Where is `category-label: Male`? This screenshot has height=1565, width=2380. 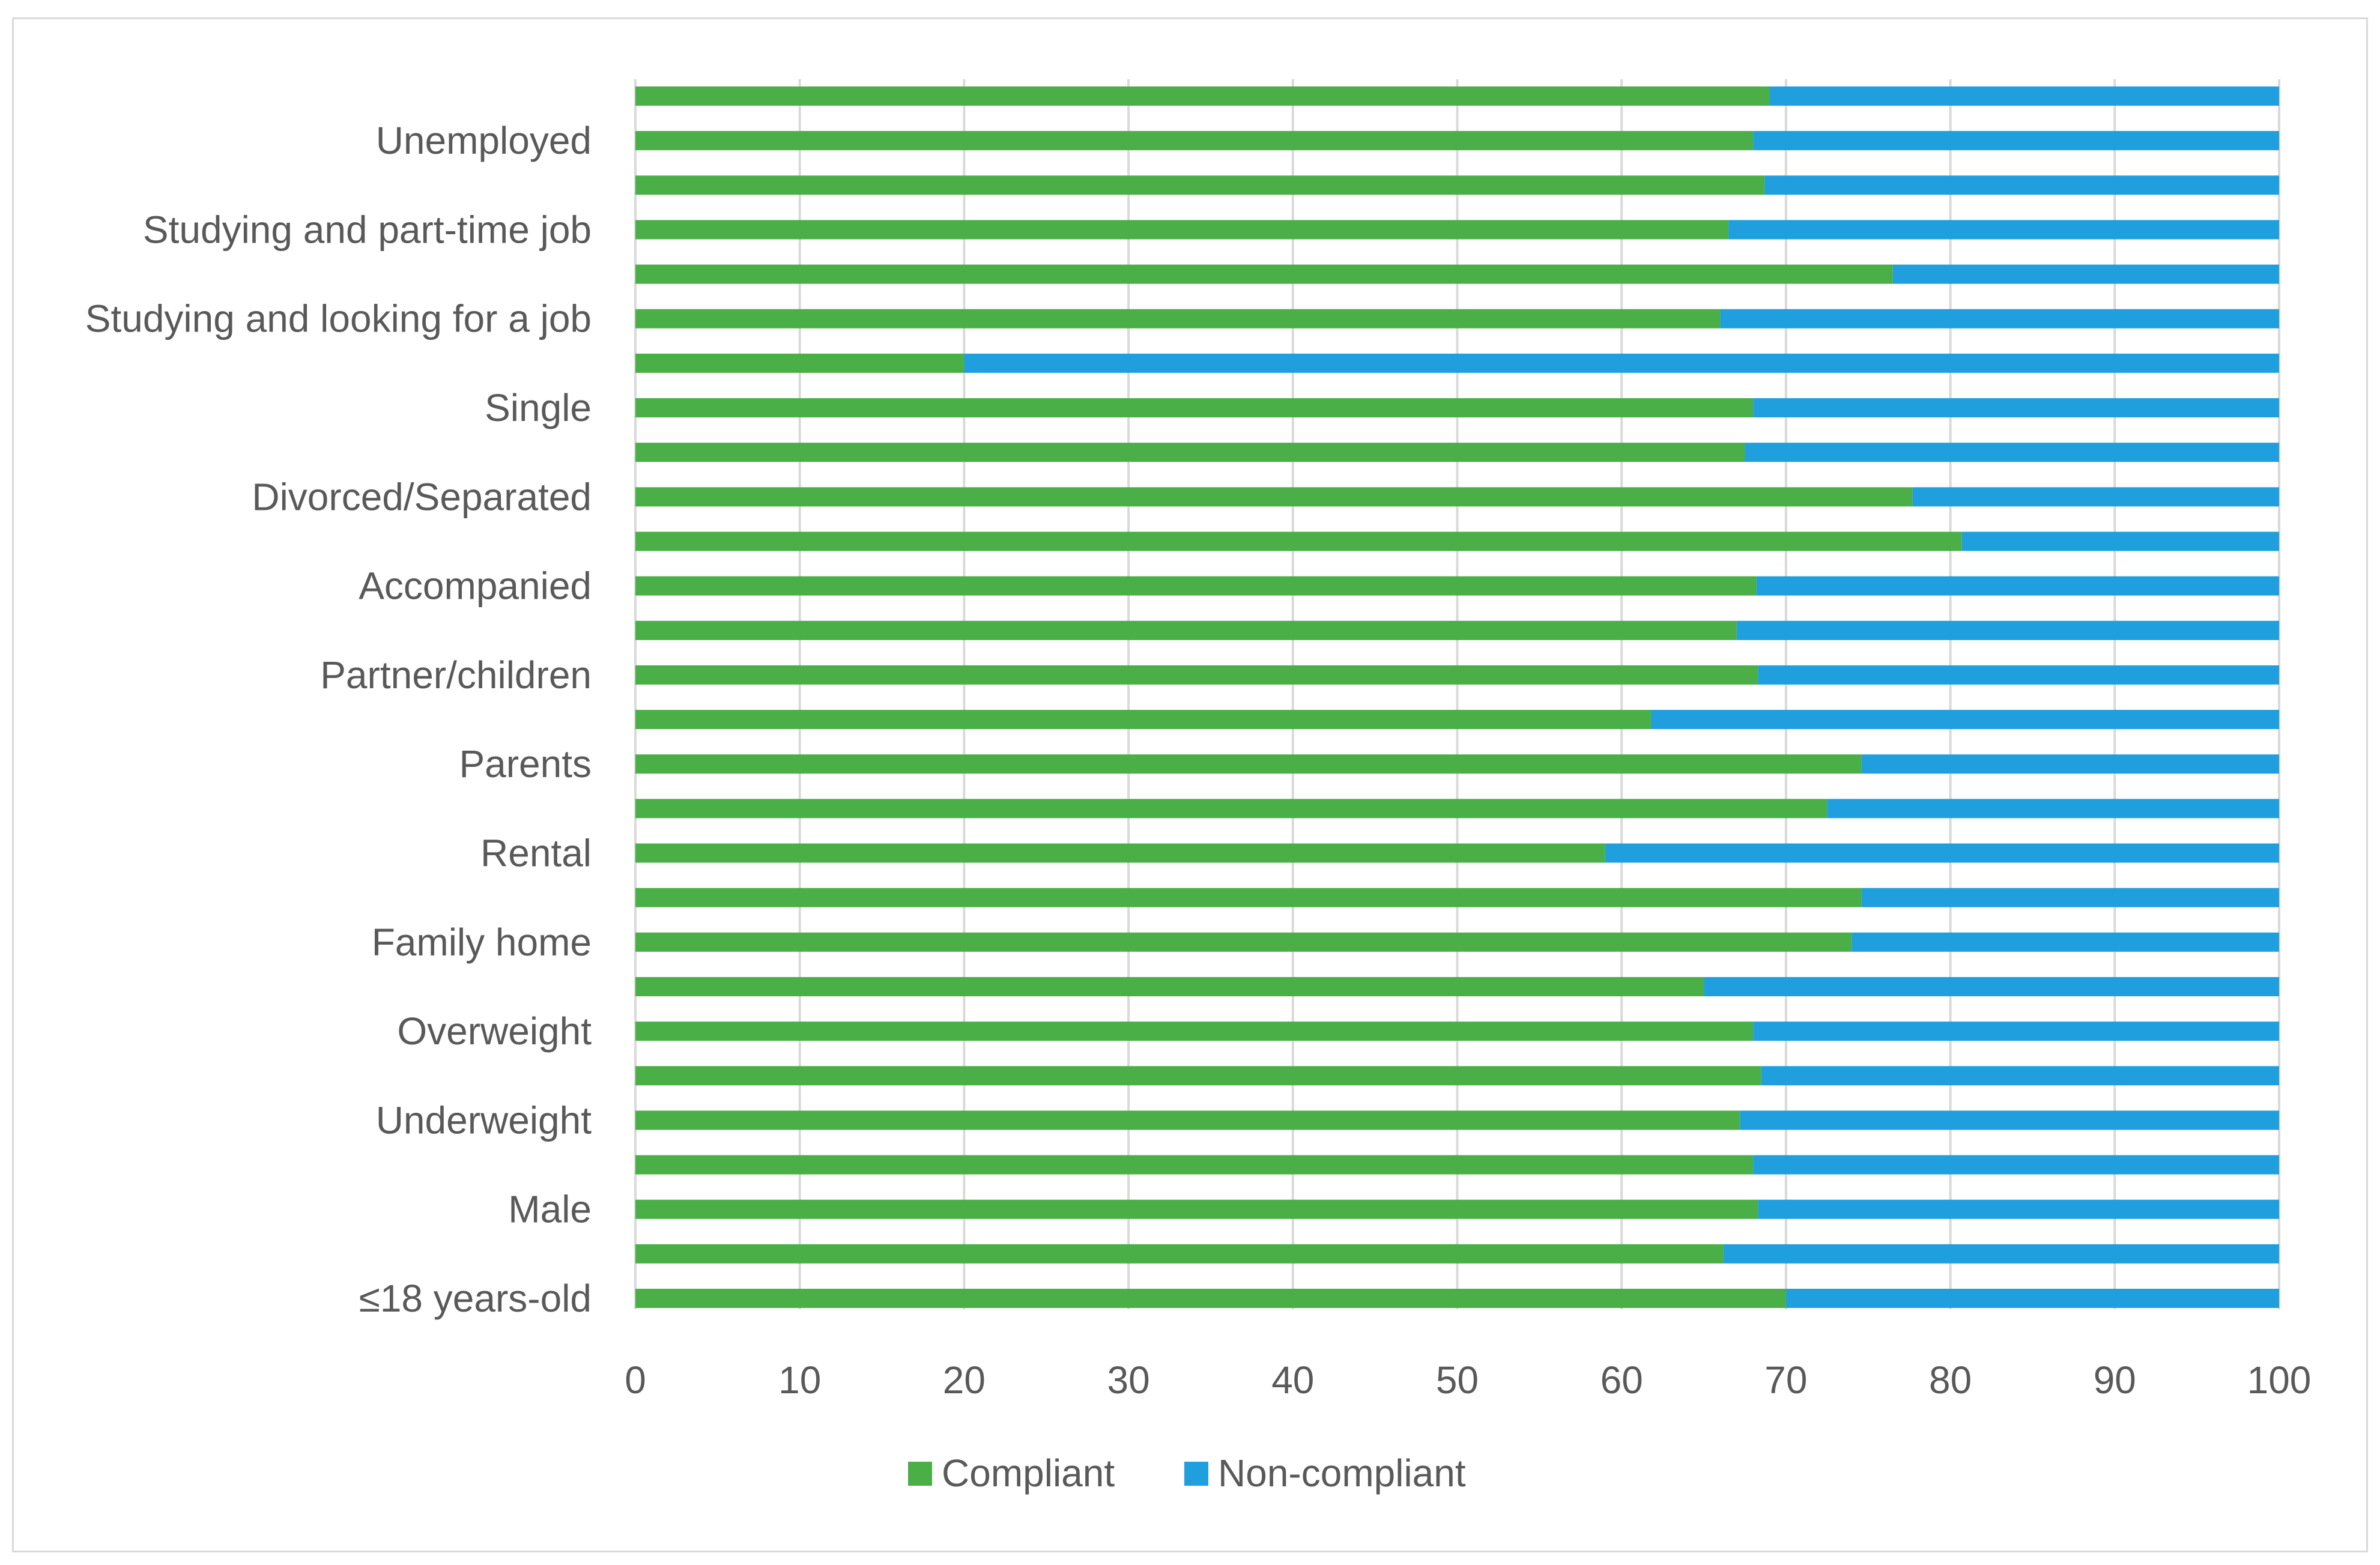 category-label: Male is located at coordinates (550, 1209).